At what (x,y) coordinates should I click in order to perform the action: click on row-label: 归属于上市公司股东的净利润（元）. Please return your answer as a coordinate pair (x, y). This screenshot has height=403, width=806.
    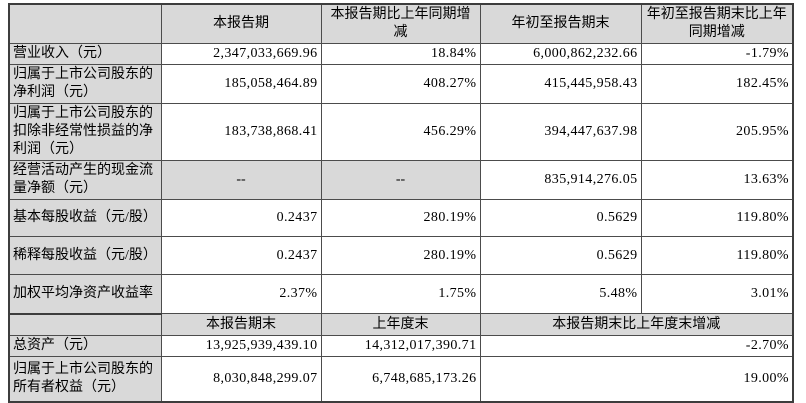
    Looking at the image, I should click on (85, 84).